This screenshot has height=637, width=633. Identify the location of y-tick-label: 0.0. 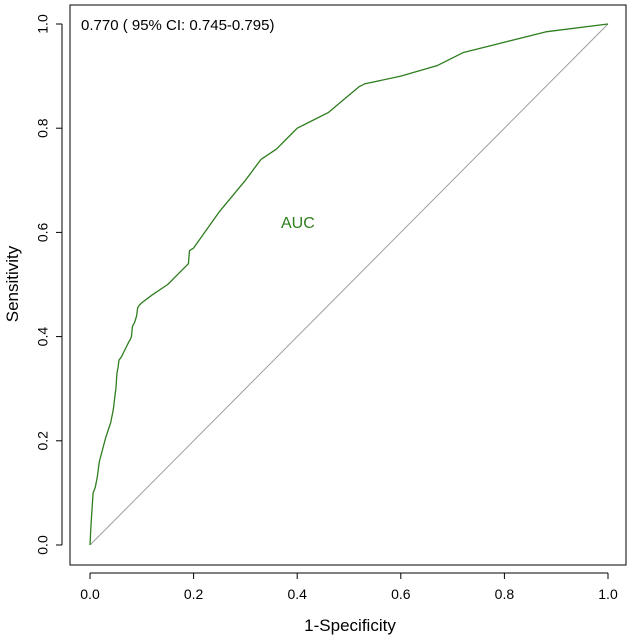
(43, 545).